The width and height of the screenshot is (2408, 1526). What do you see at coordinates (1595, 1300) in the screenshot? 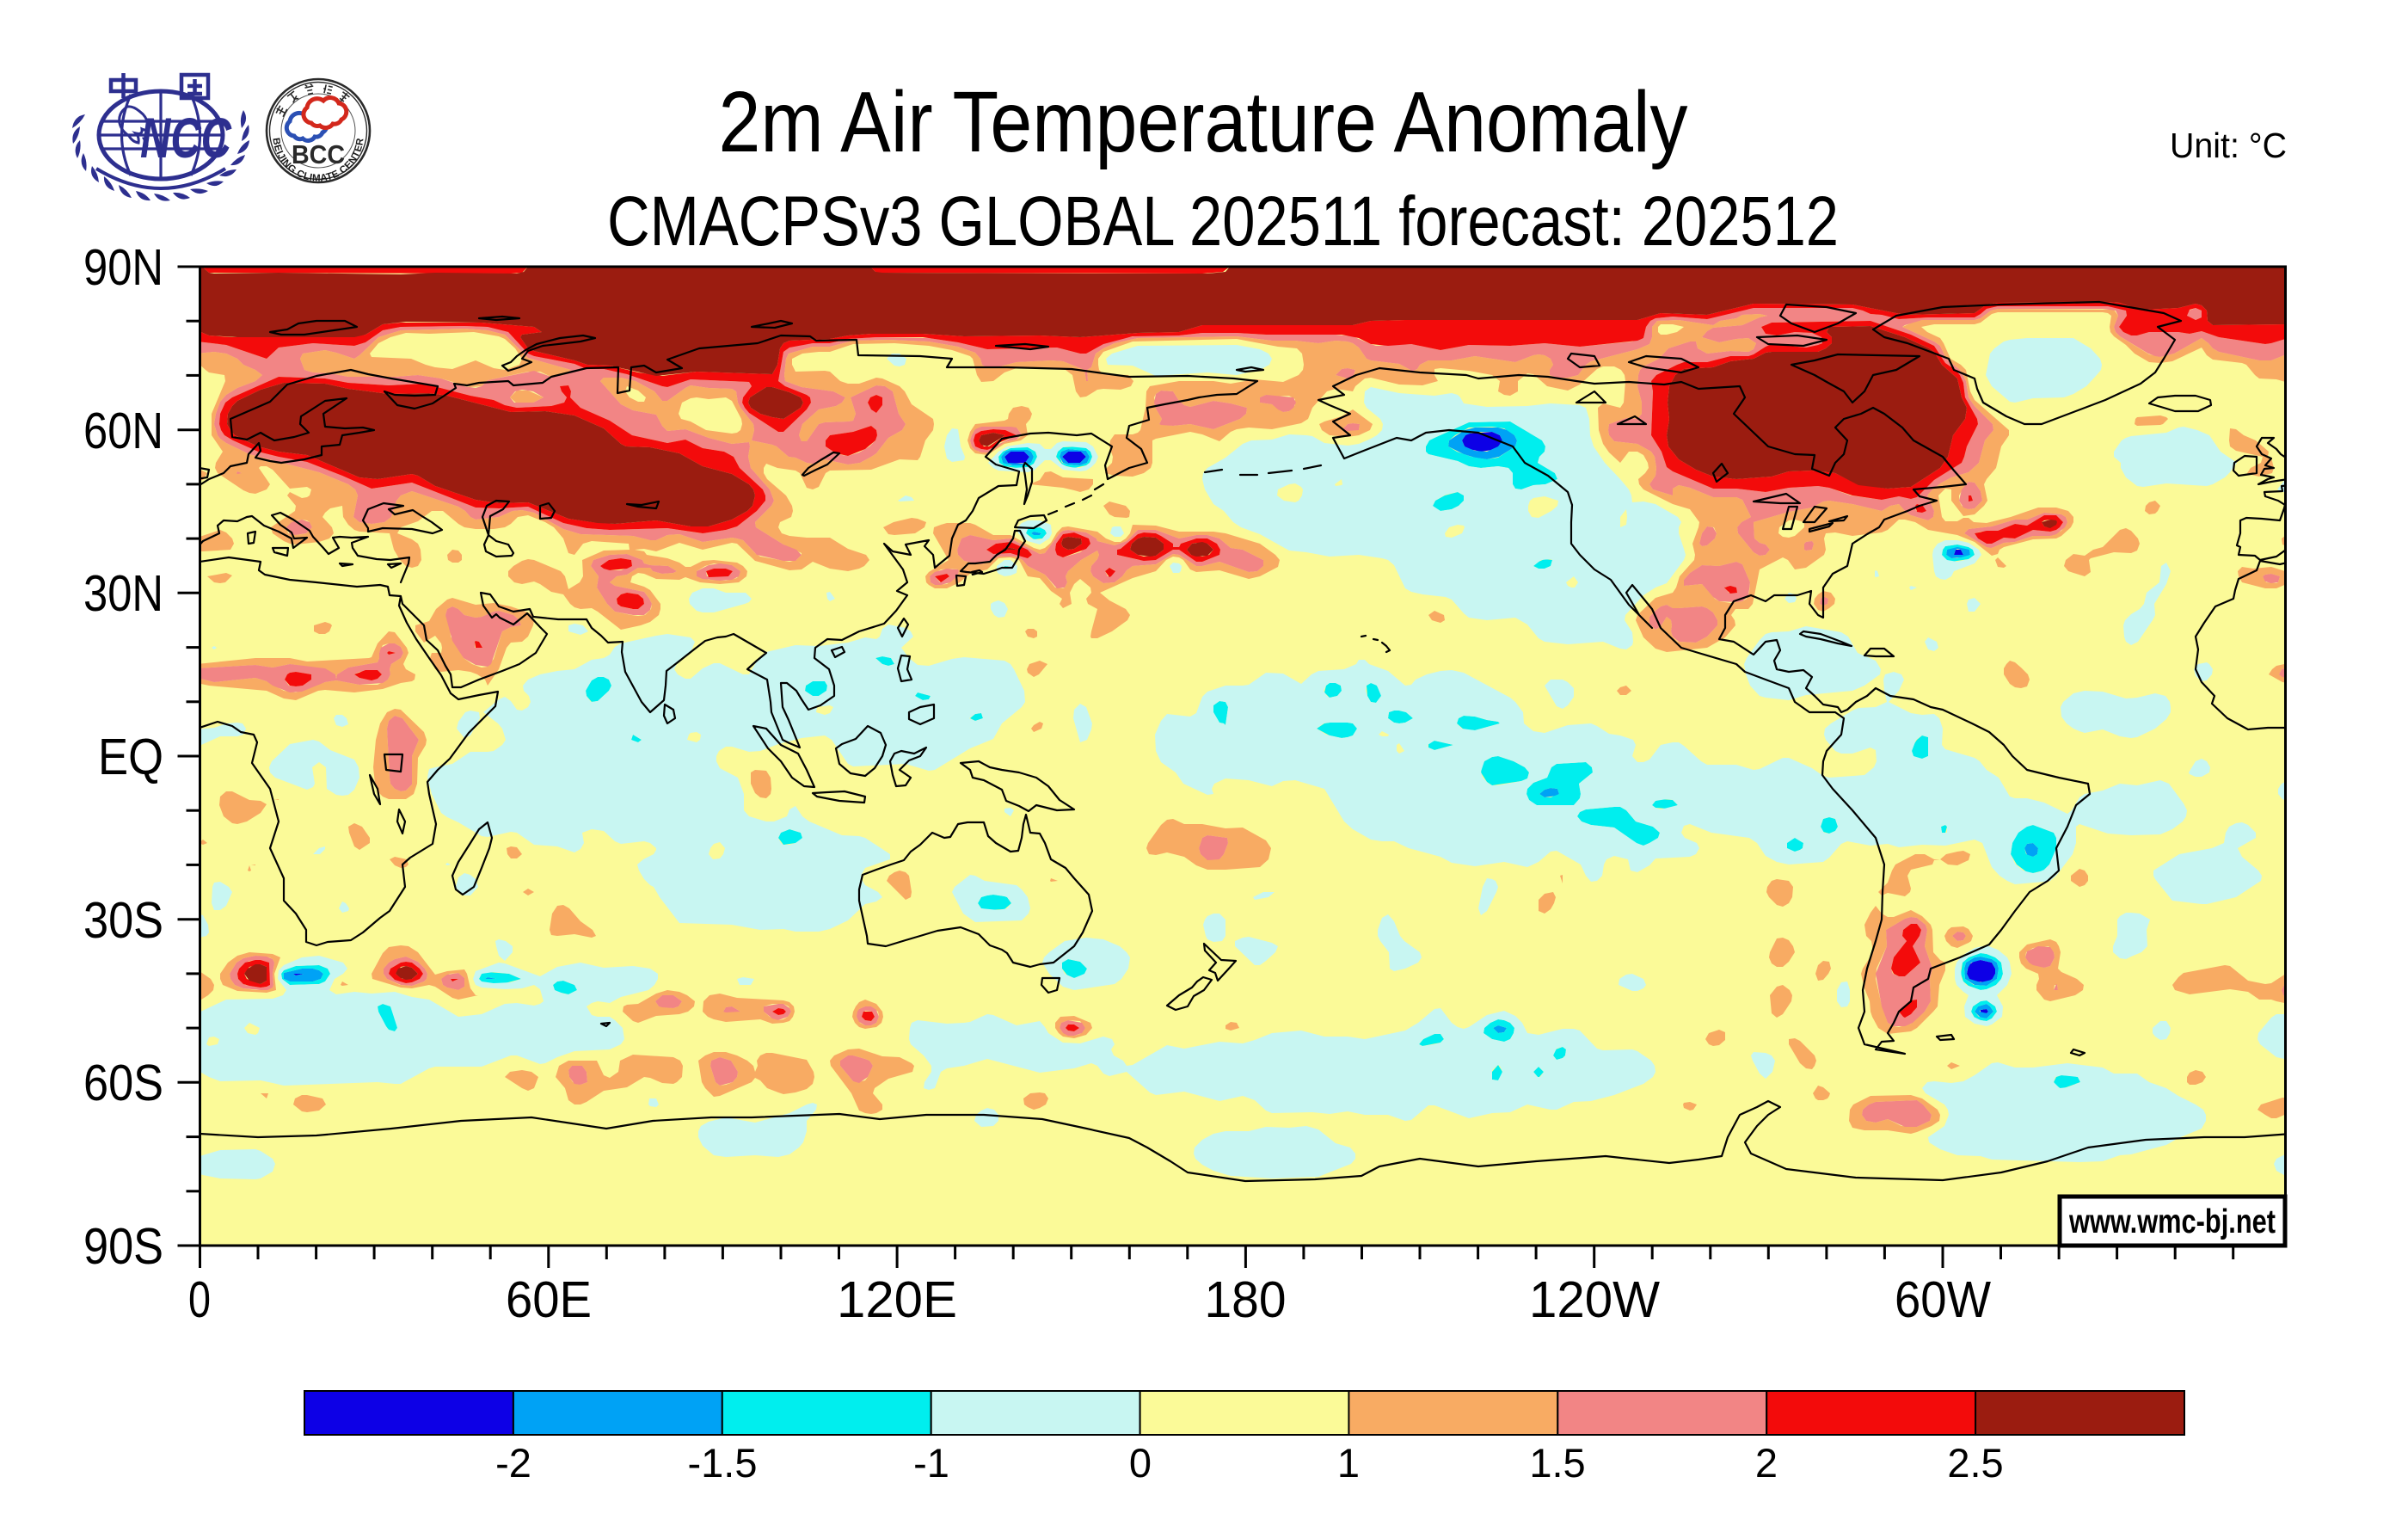
I see `svg-text: 120W` at bounding box center [1595, 1300].